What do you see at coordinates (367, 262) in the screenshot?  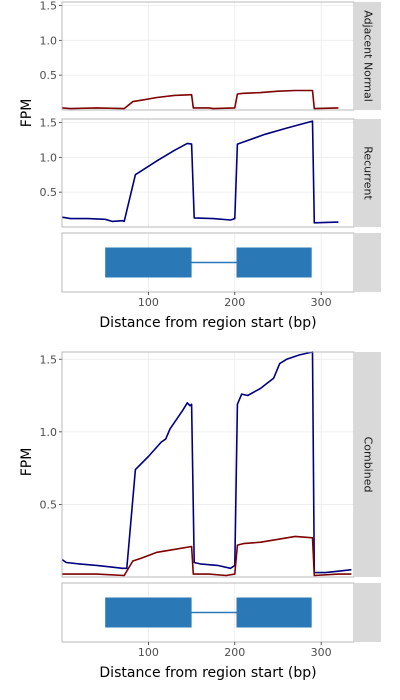 I see `strip-gene-top` at bounding box center [367, 262].